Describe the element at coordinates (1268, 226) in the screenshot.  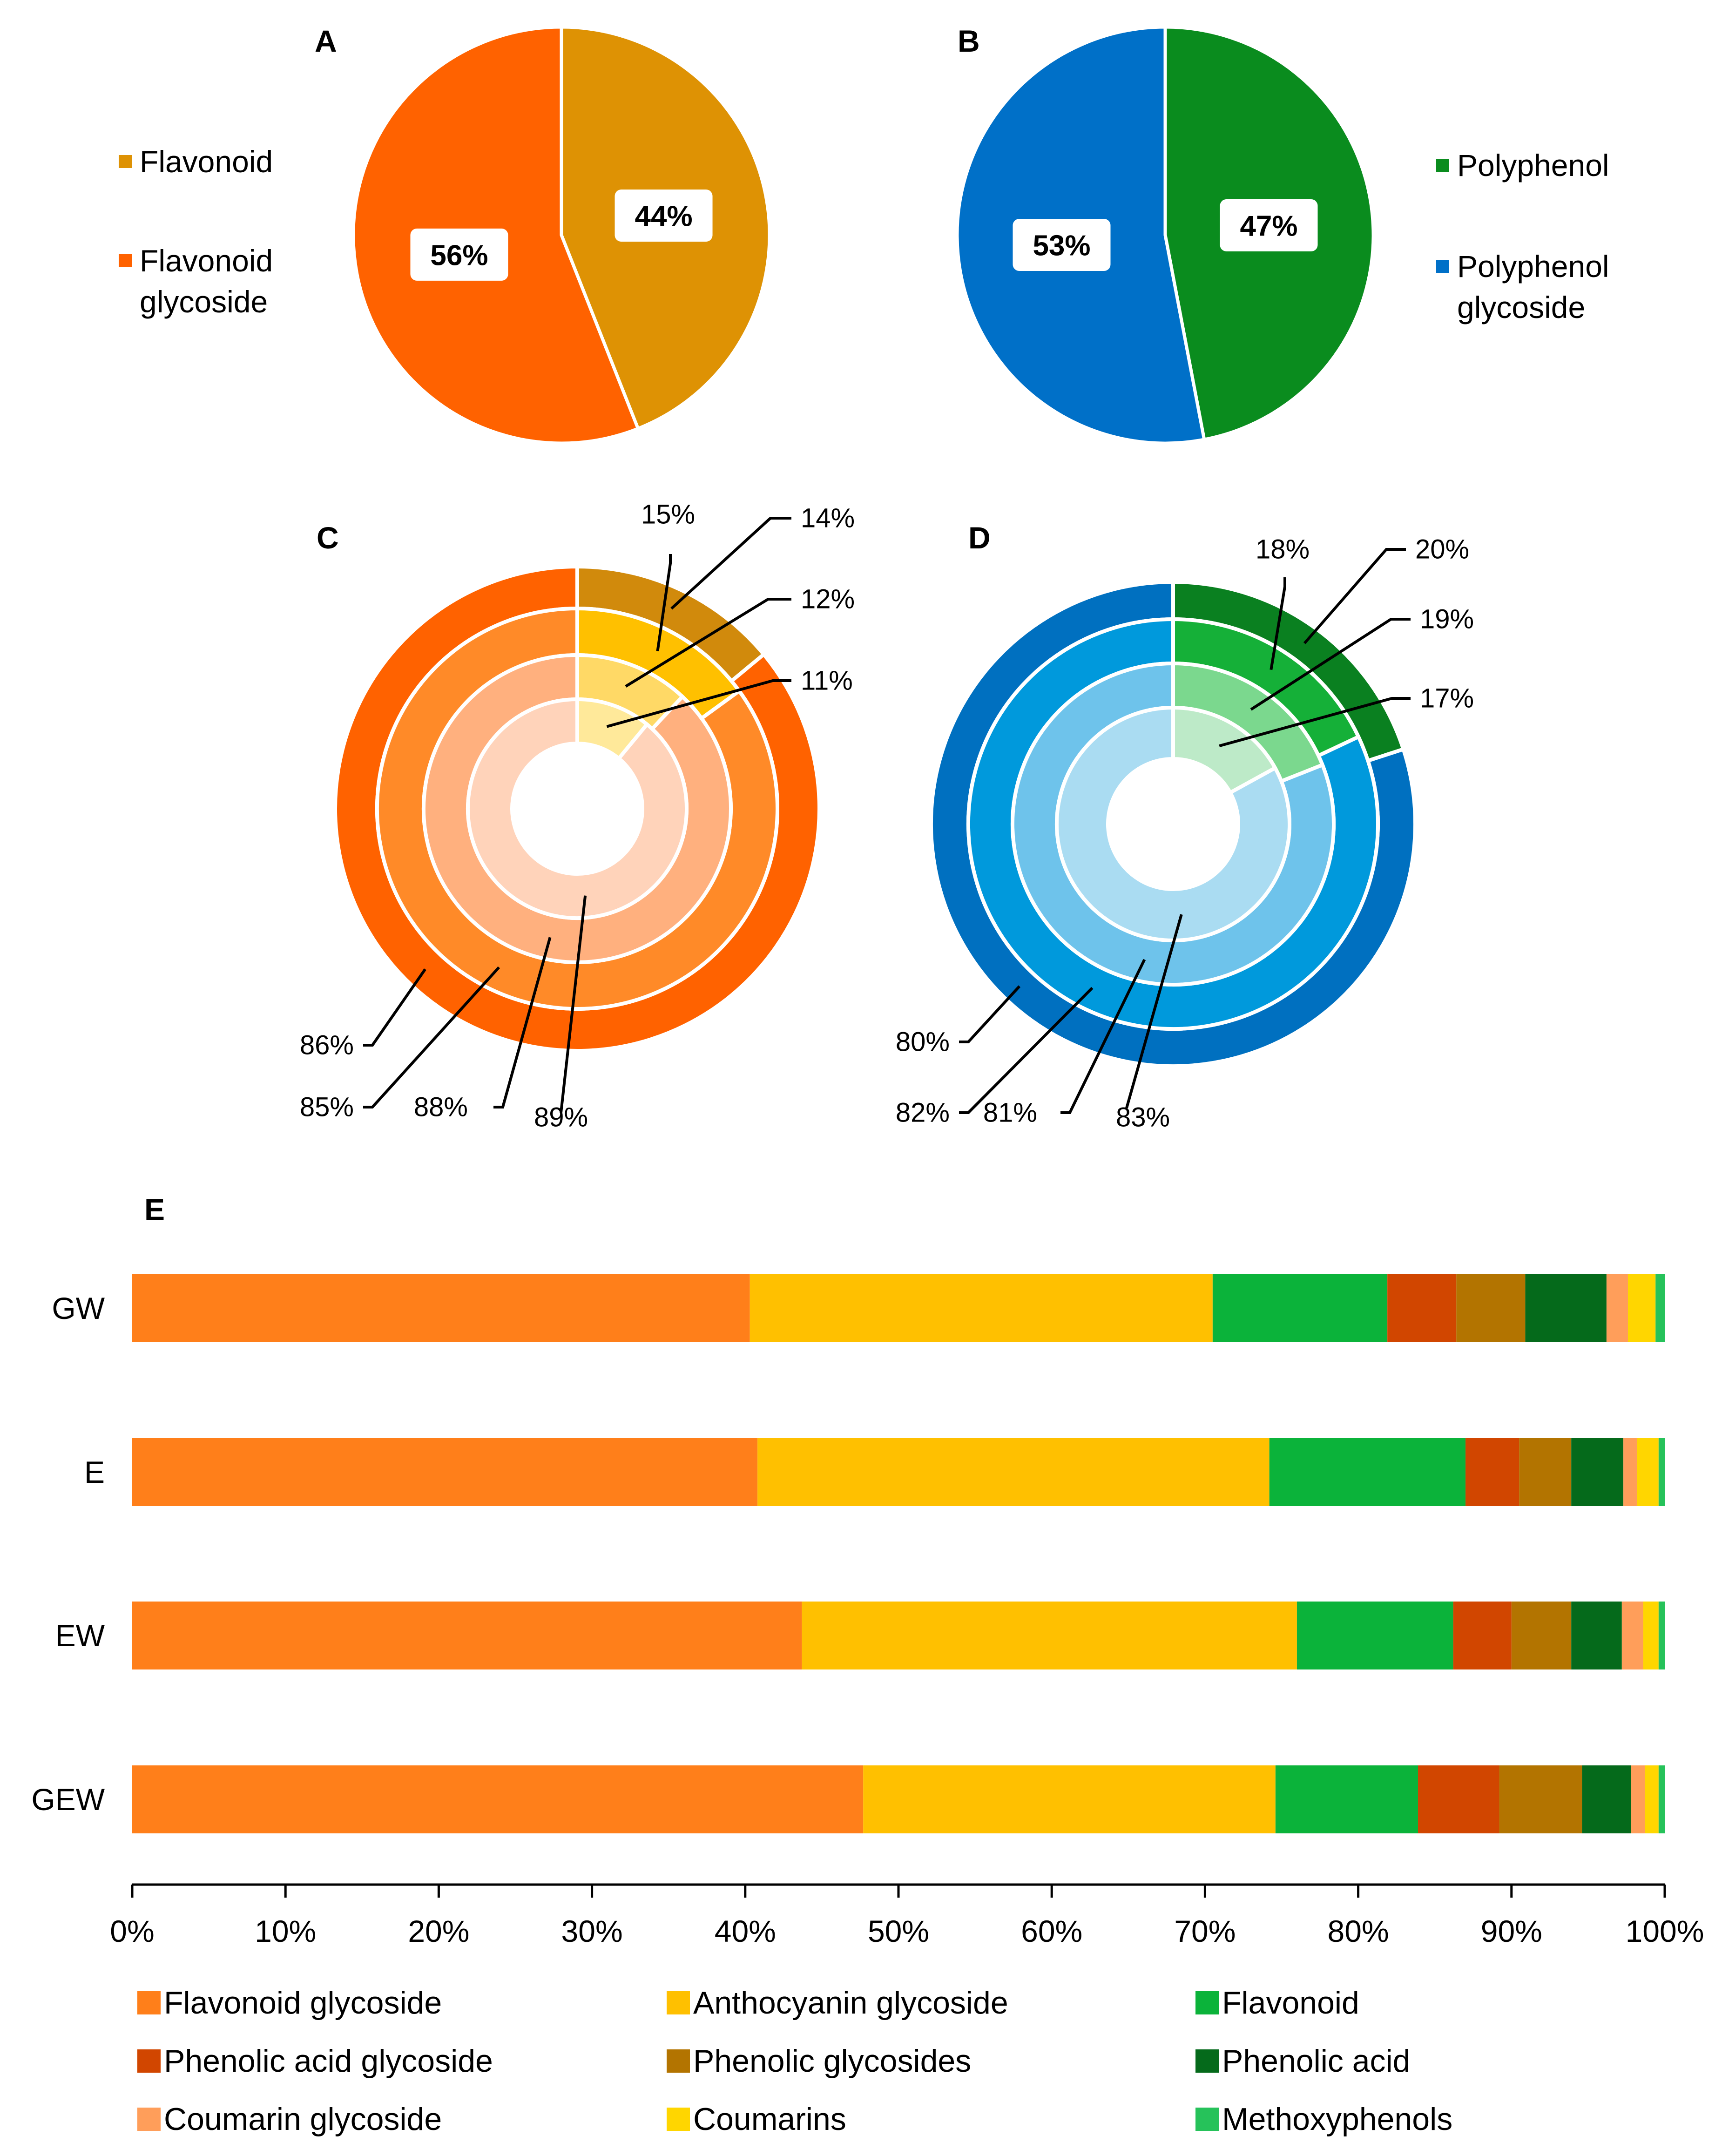
I see `data-label: 47%` at that location.